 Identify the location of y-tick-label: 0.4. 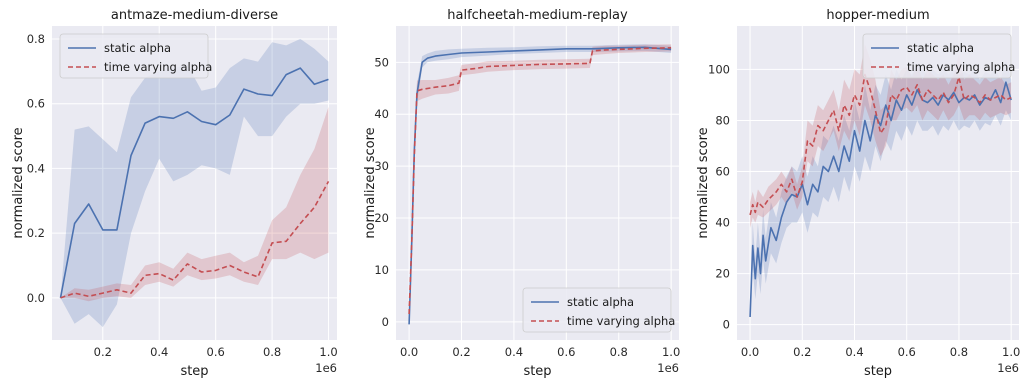
(36, 168).